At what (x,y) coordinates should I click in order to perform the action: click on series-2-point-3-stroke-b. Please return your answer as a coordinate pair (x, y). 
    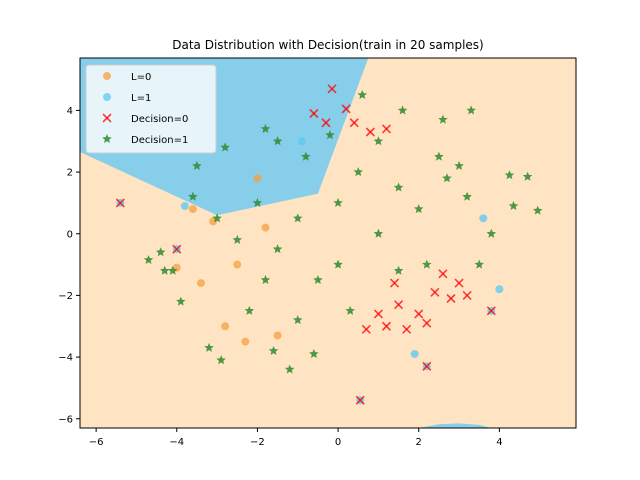
    Looking at the image, I should click on (370, 132).